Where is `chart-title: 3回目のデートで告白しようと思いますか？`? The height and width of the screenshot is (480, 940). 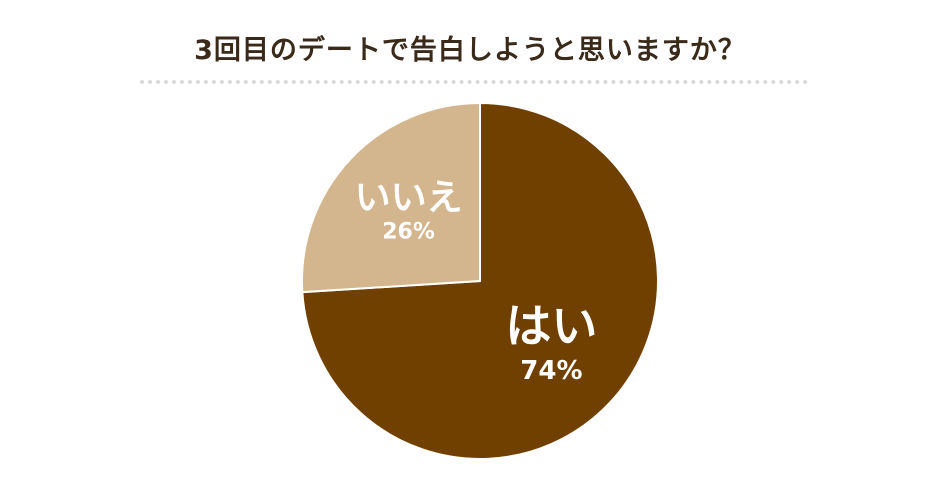 chart-title: 3回目のデートで告白しようと思いますか？ is located at coordinates (470, 50).